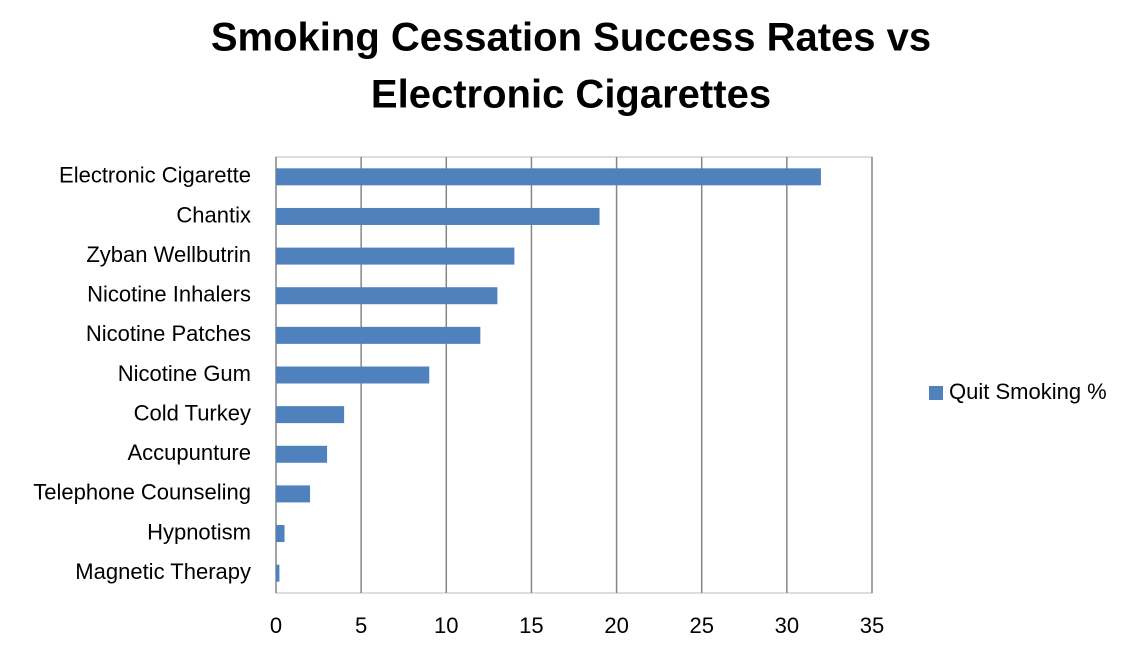 This screenshot has height=661, width=1143. What do you see at coordinates (168, 254) in the screenshot?
I see `y-tick-label: Zyban Wellbutrin` at bounding box center [168, 254].